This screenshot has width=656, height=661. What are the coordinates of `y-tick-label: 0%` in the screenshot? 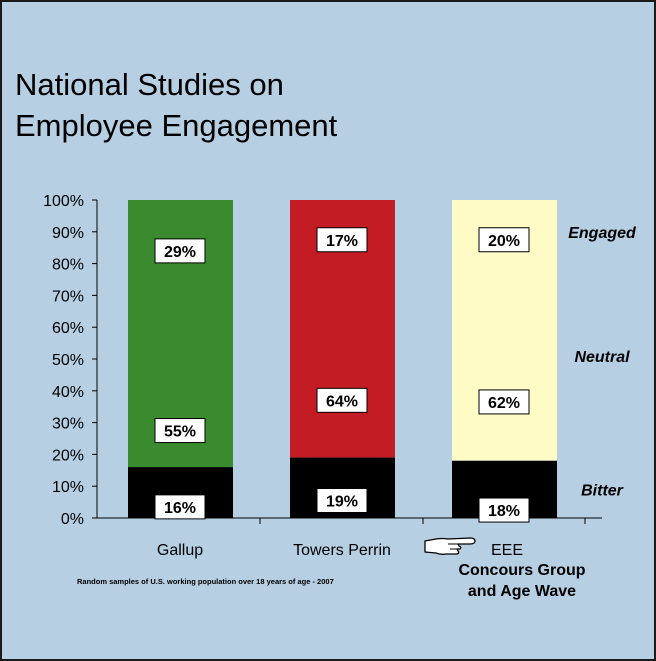 It's located at (72, 519).